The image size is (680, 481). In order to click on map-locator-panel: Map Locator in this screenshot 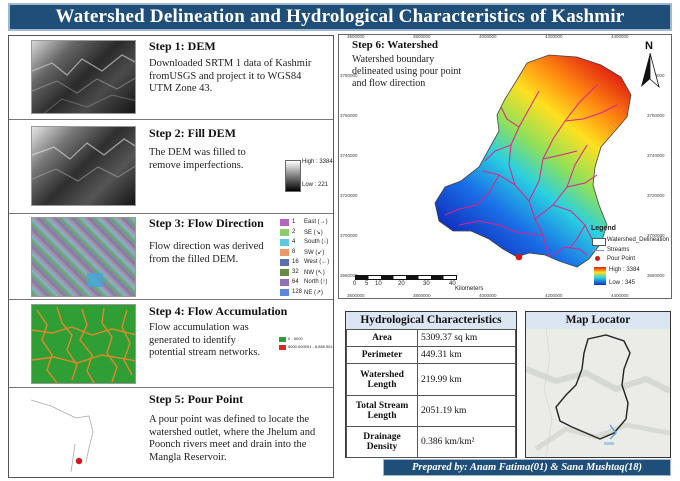, I will do `click(598, 384)`.